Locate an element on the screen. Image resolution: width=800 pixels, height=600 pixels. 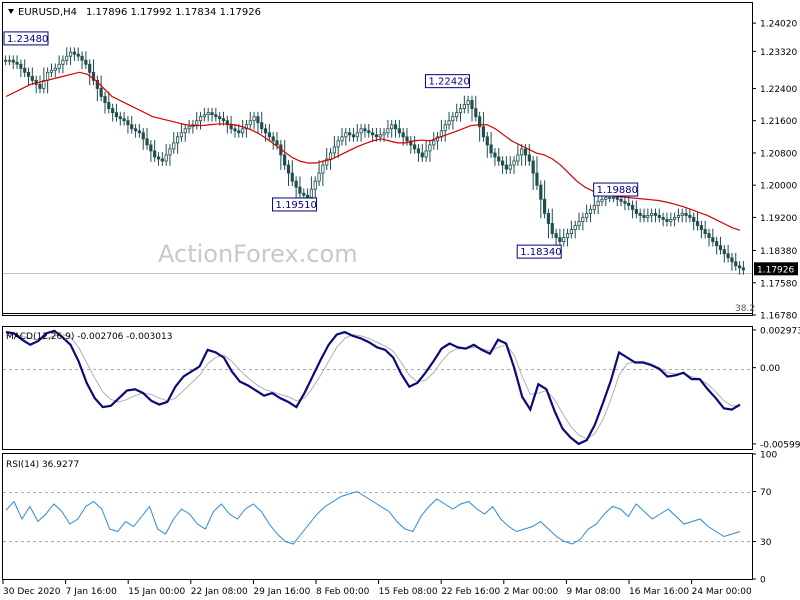
x-tick-label: 9 Mar 08:00 is located at coordinates (593, 592).